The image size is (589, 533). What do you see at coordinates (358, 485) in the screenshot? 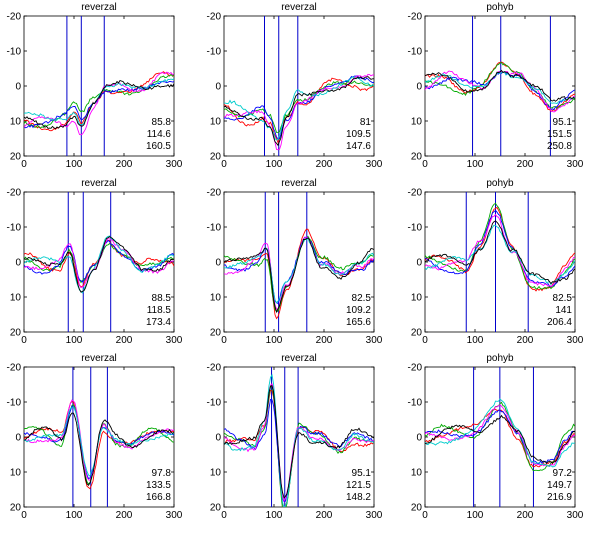
I see `latency-annotation: 121.5` at bounding box center [358, 485].